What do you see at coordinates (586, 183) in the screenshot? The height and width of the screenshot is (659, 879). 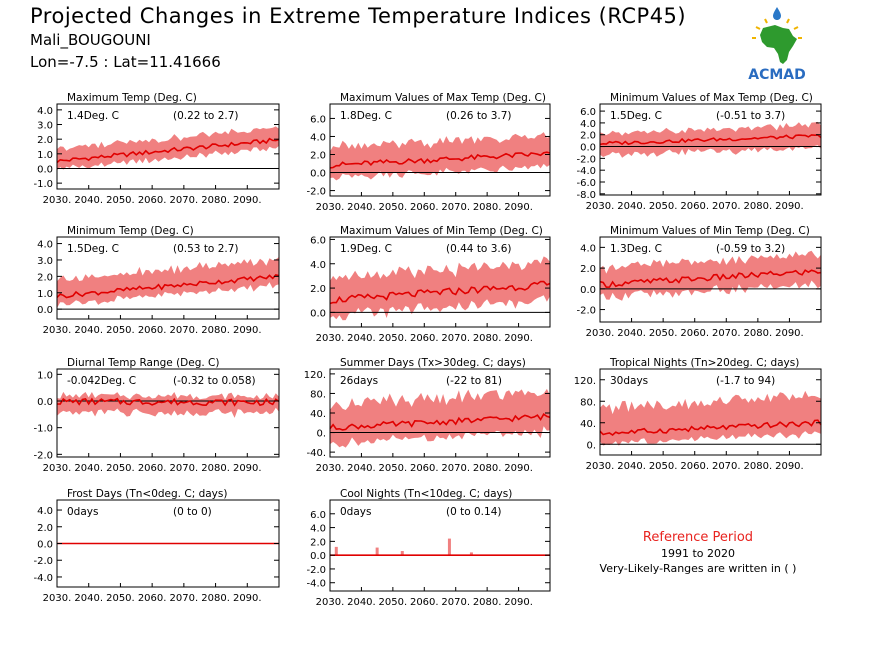 I see `y-tick-label: -6.0` at bounding box center [586, 183].